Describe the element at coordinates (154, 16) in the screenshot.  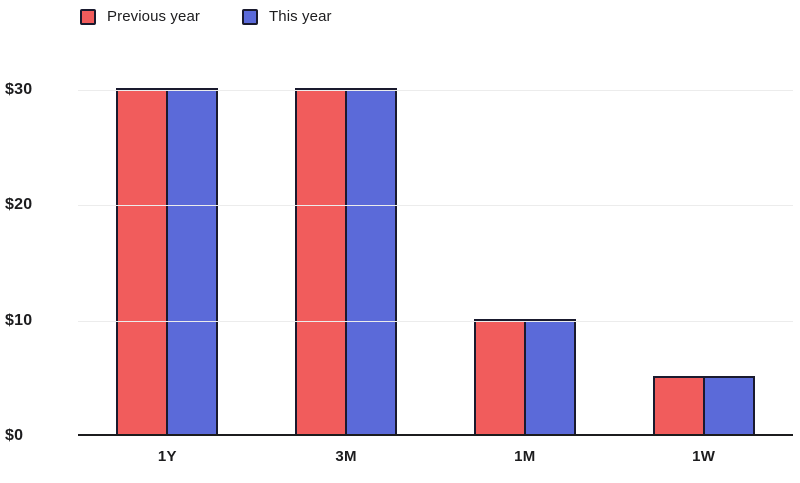
I see `legend-label-previous-year: Previous year` at that location.